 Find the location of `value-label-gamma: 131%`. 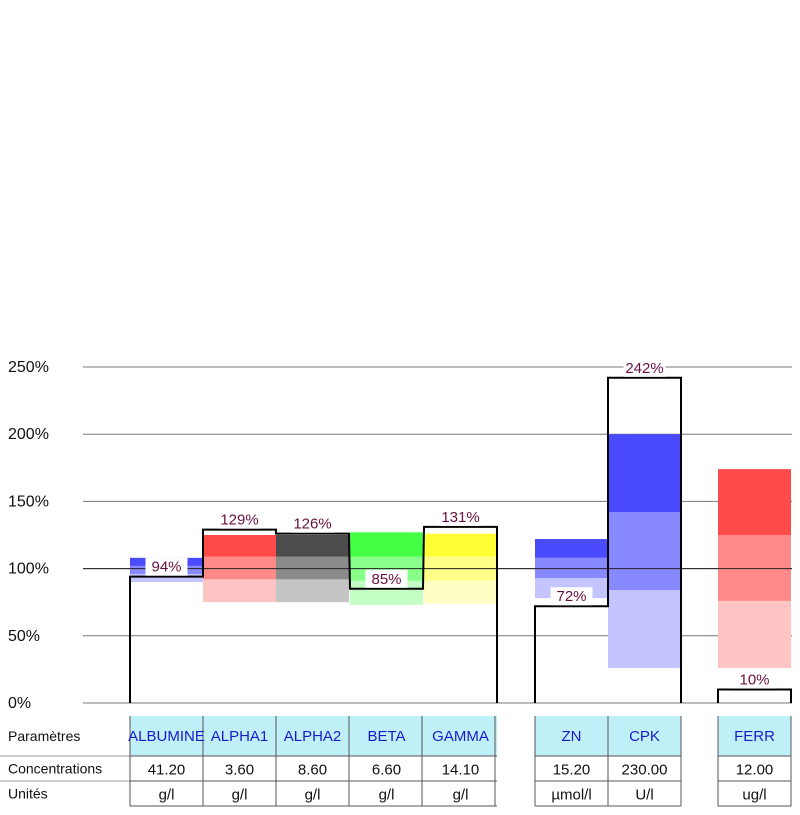

value-label-gamma: 131% is located at coordinates (460, 517).